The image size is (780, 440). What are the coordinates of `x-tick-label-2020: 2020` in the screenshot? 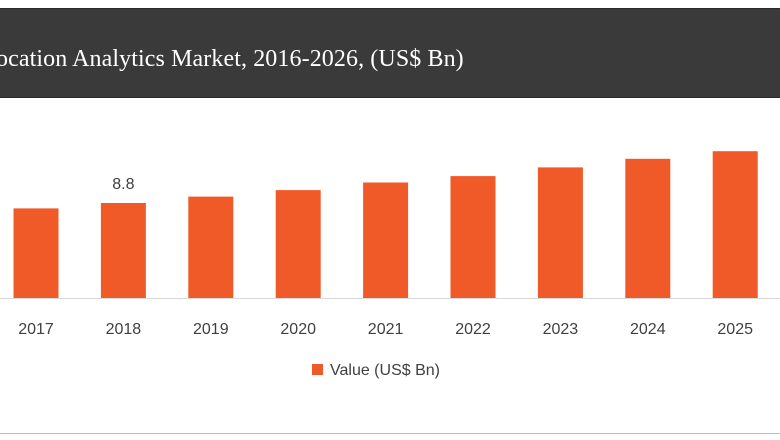 It's located at (298, 329).